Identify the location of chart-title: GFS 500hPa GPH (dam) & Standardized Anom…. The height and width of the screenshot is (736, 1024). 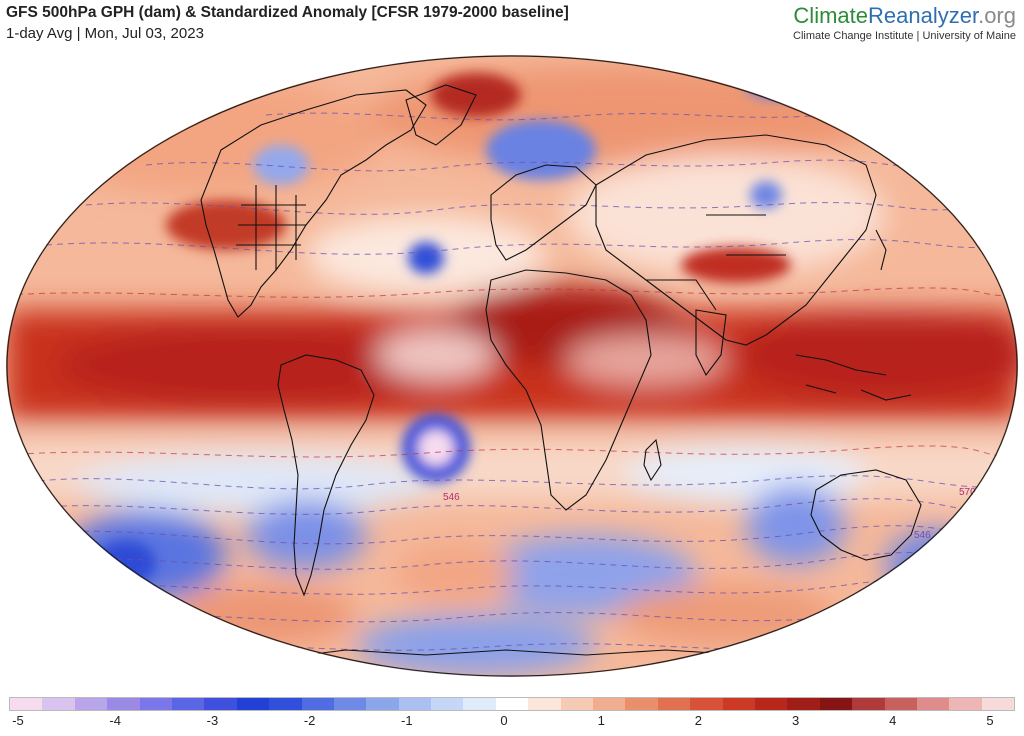
(287, 12).